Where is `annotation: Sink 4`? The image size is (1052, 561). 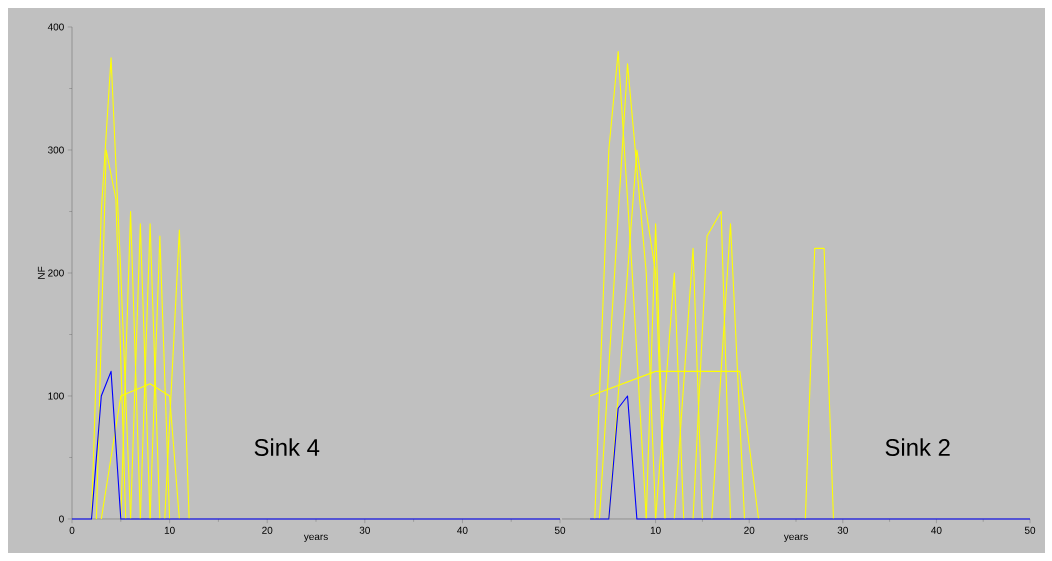
annotation: Sink 4 is located at coordinates (287, 447).